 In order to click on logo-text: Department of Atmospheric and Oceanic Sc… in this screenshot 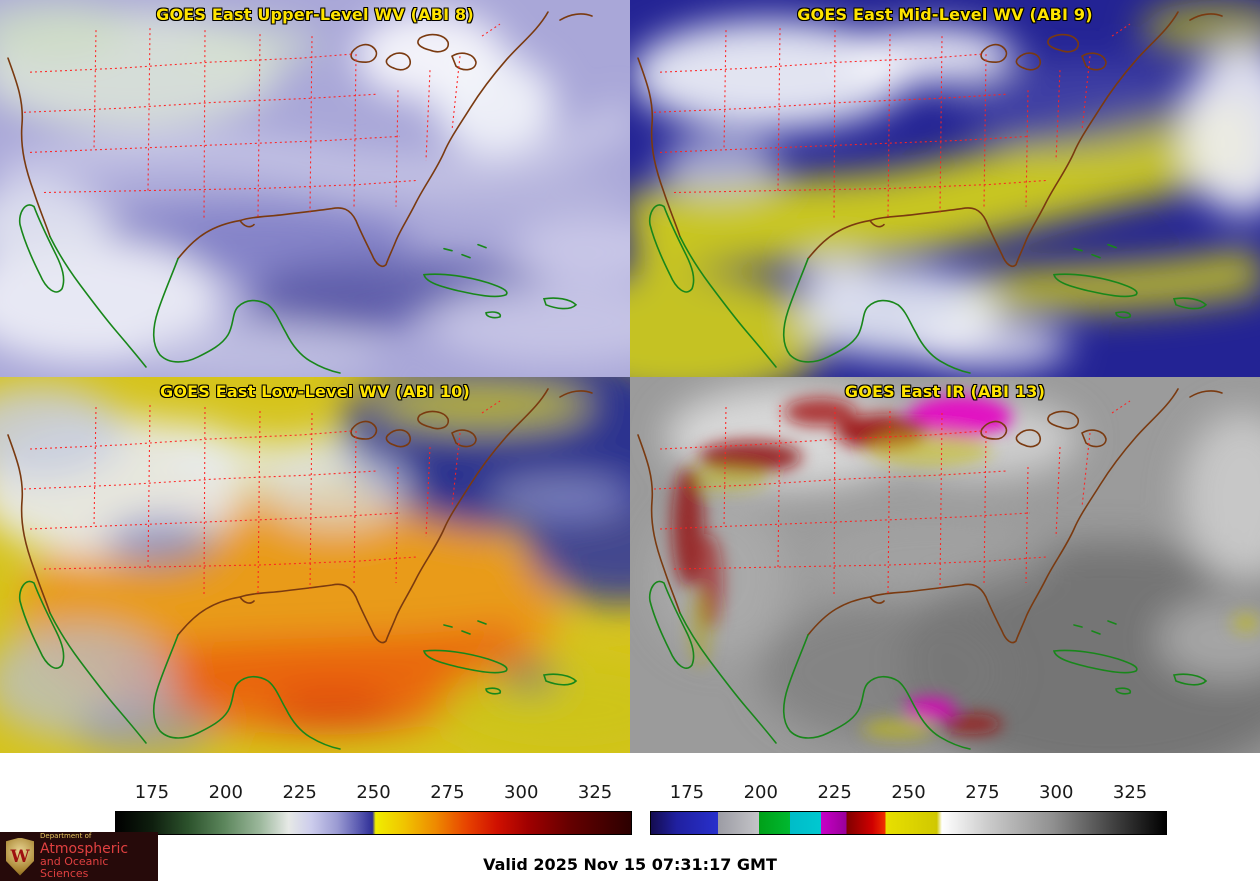, I will do `click(99, 856)`.